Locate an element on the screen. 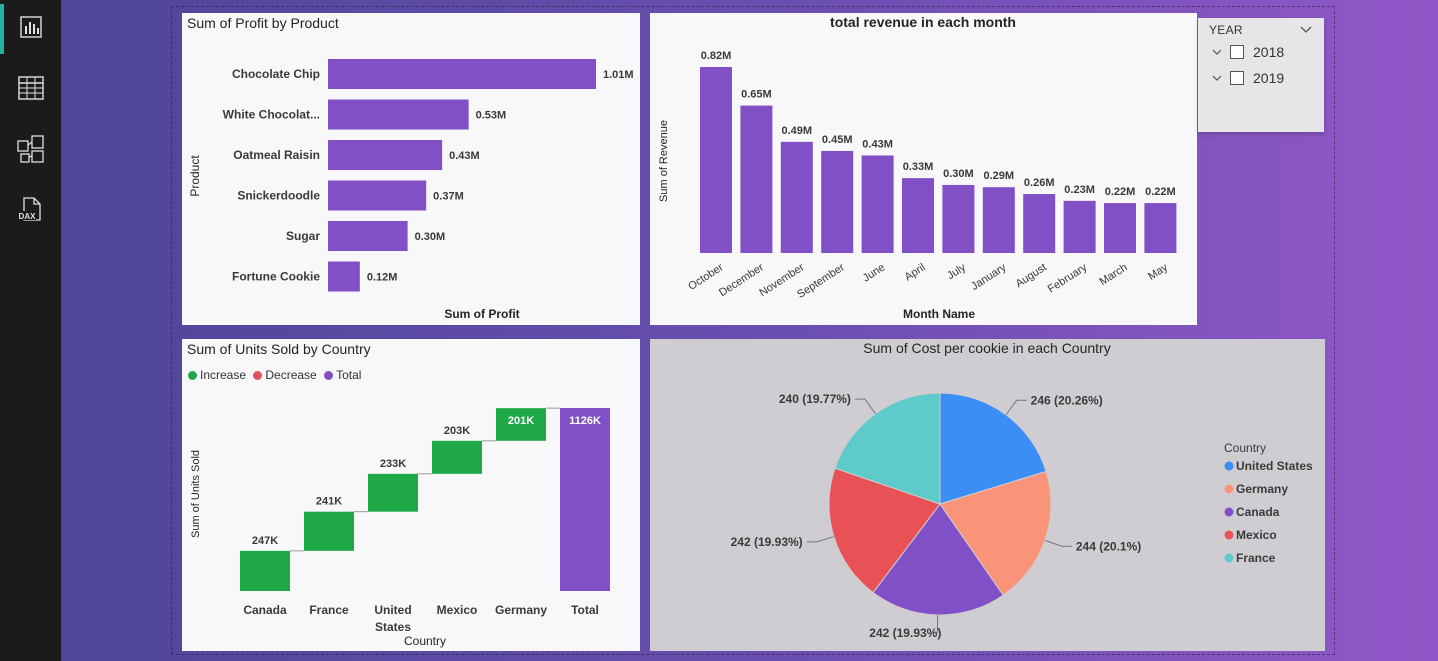 The image size is (1438, 661). category-label: Snickerdoodle is located at coordinates (278, 196).